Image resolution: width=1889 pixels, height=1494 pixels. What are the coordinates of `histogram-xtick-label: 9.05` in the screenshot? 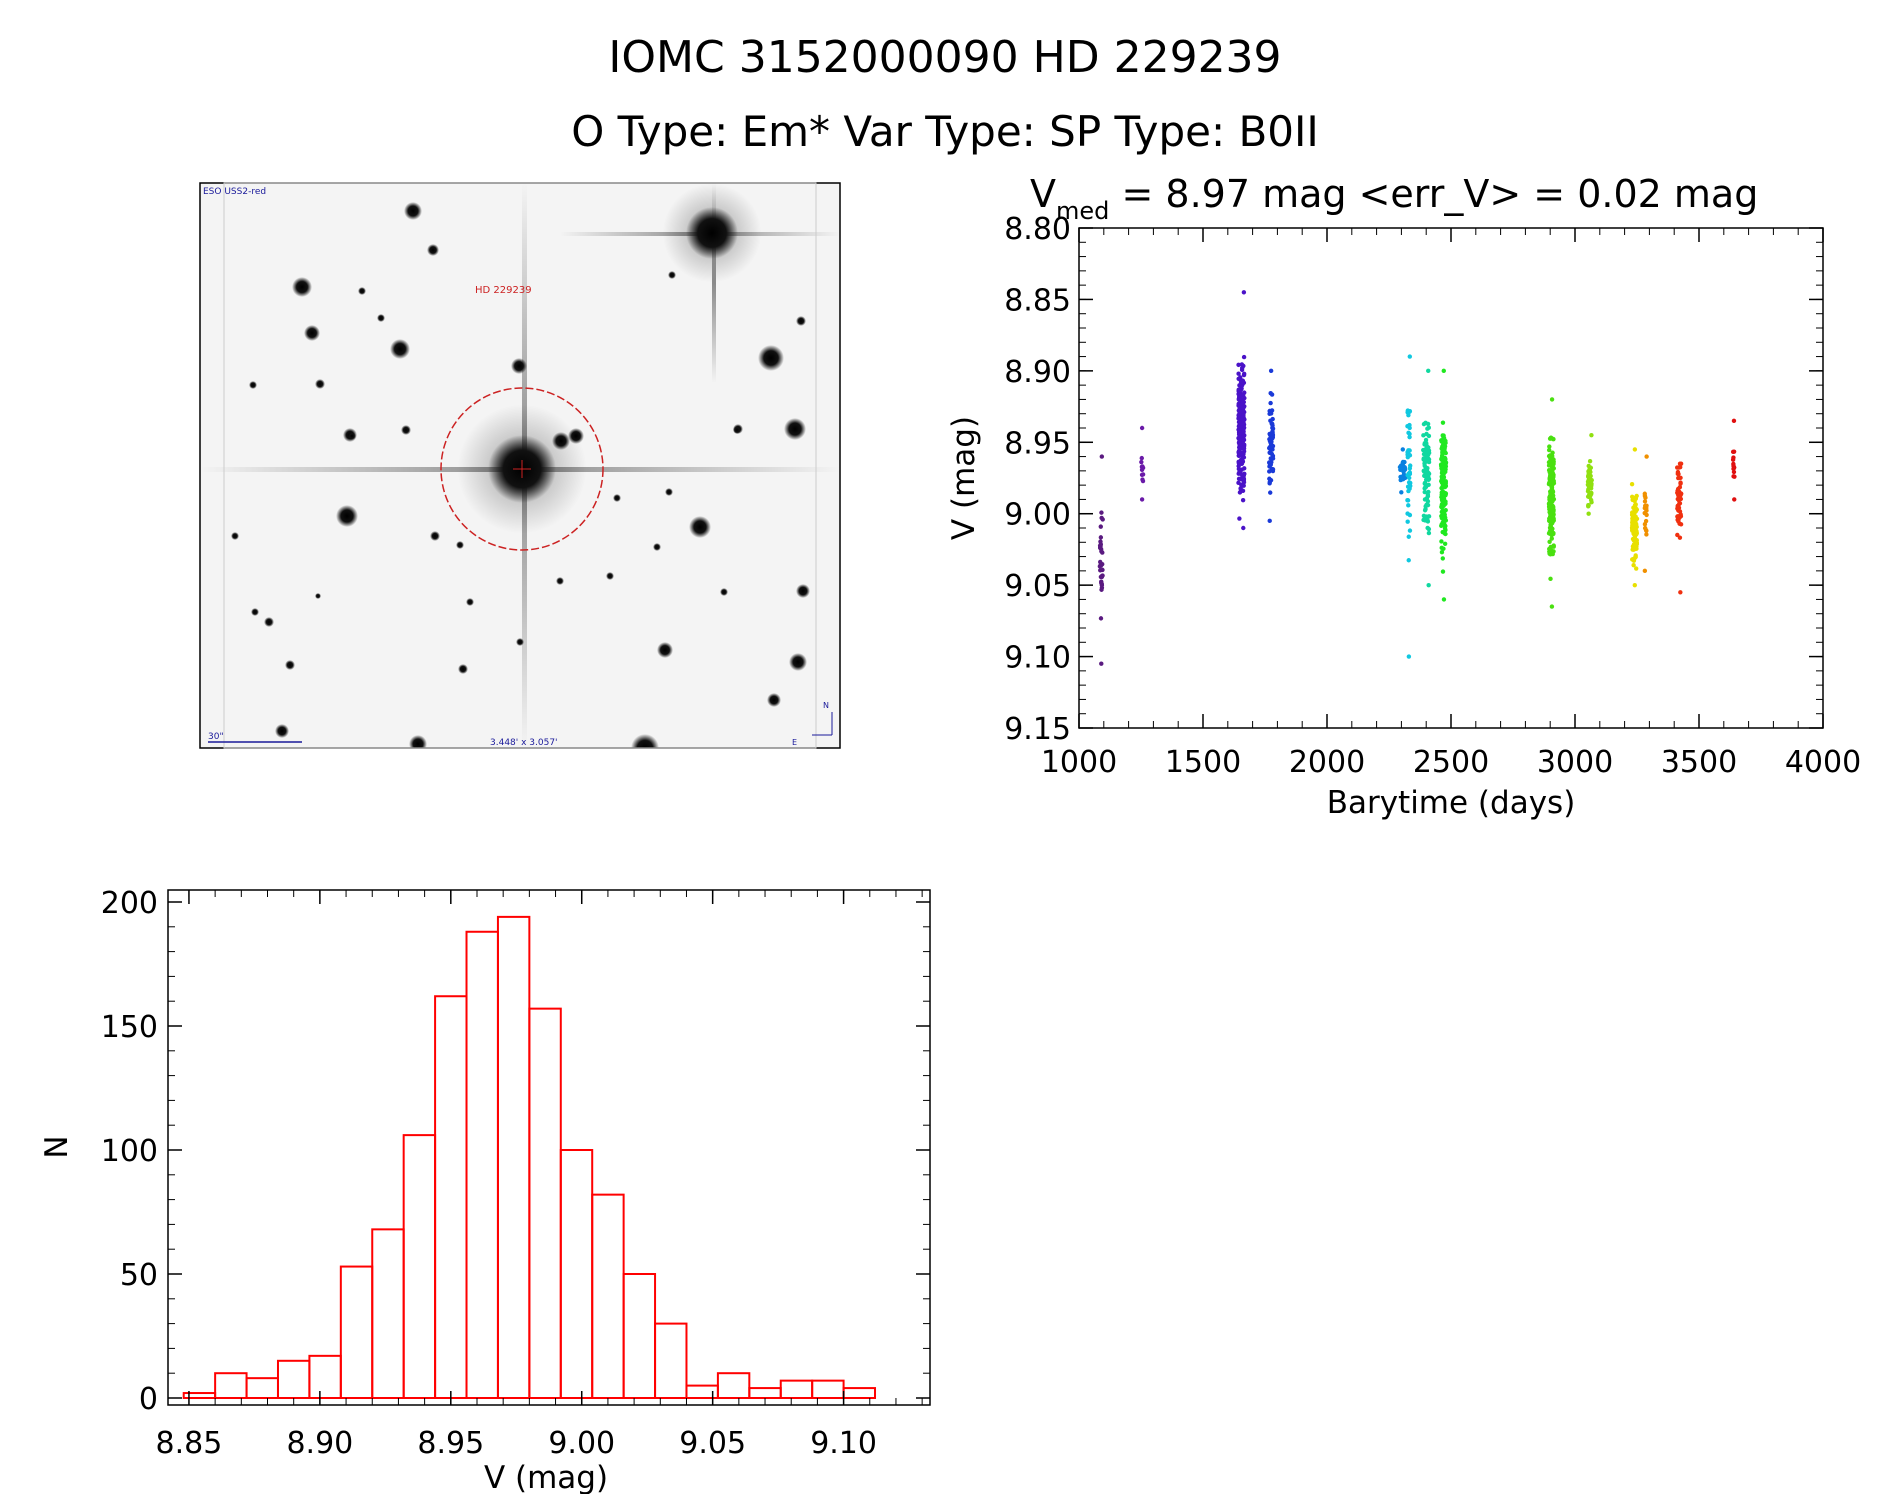 It's located at (712, 1443).